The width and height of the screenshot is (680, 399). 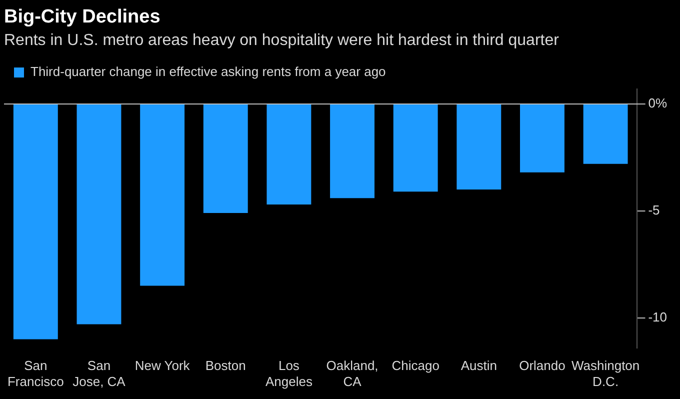 I want to click on x-tick-label: San Jose, CA, so click(x=99, y=373).